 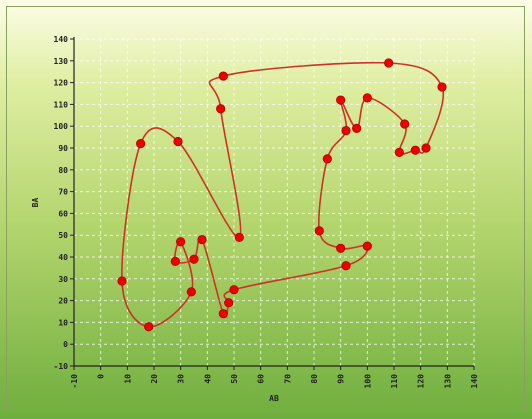 What do you see at coordinates (447, 381) in the screenshot?
I see `x-tick-label: 130` at bounding box center [447, 381].